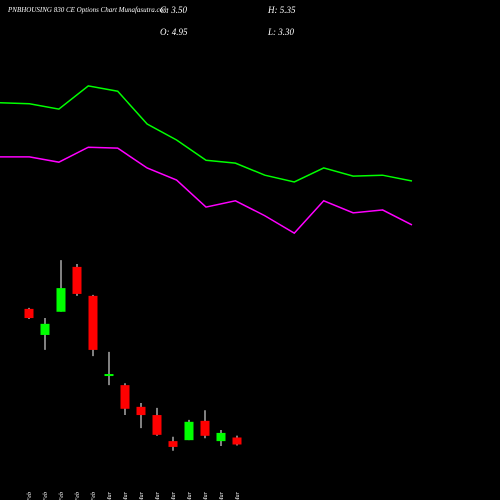 The image size is (500, 500). What do you see at coordinates (206, 495) in the screenshot?
I see `x-tick-label: 10 Mar` at bounding box center [206, 495].